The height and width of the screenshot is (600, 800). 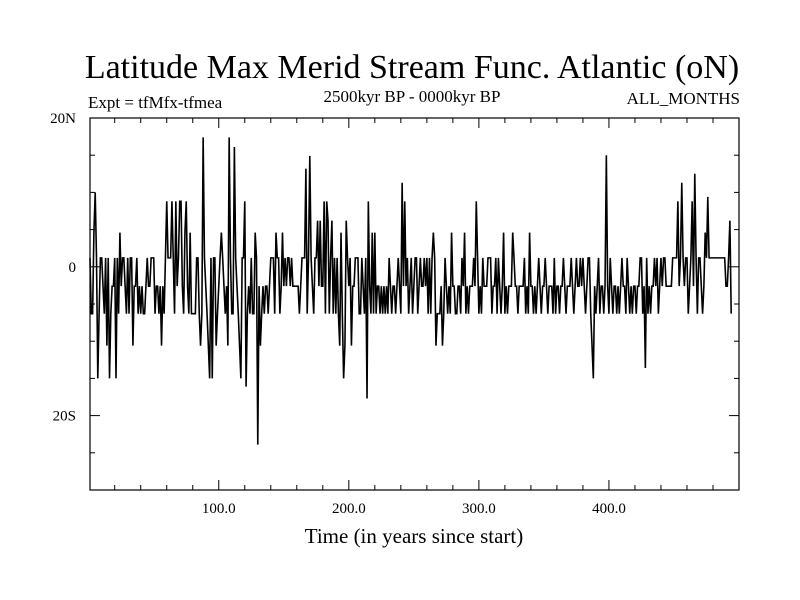 I want to click on x-tick-label: 200.0, so click(x=349, y=509).